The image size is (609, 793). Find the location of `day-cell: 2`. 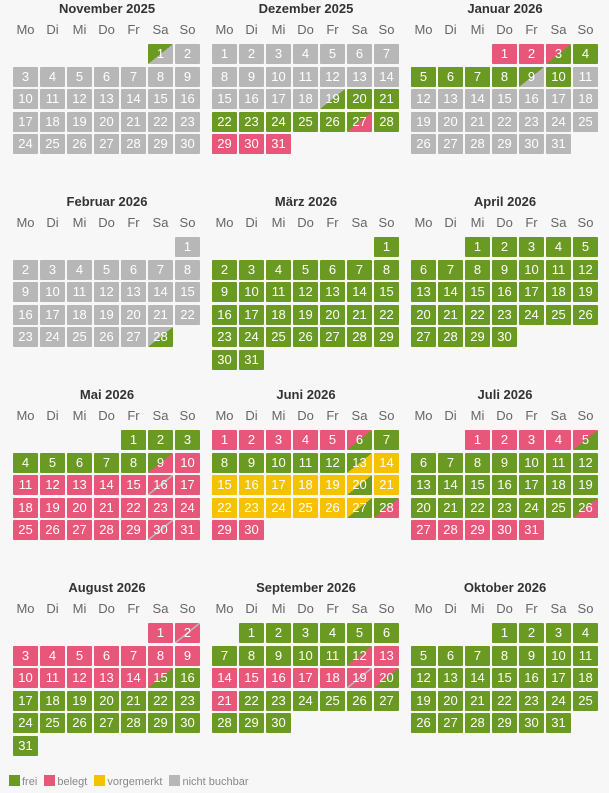

day-cell: 2 is located at coordinates (504, 247).